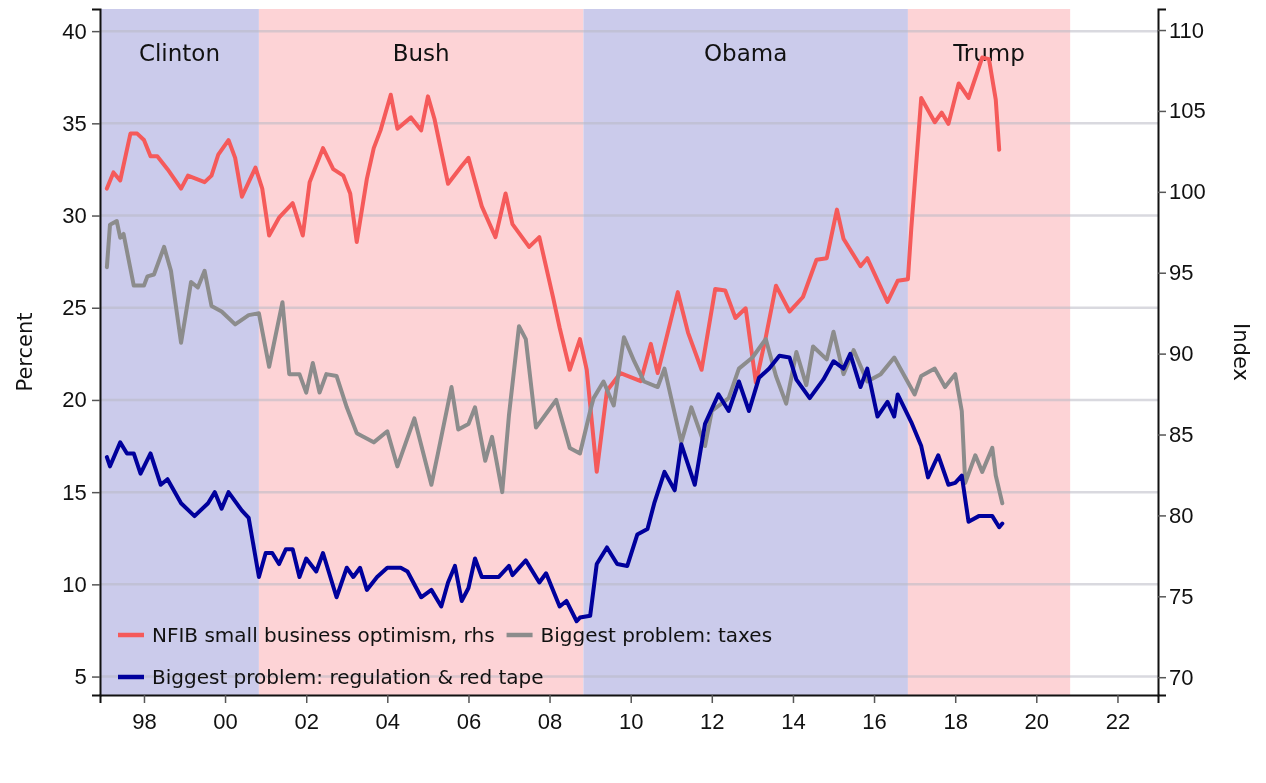 The height and width of the screenshot is (783, 1266). Describe the element at coordinates (656, 635) in the screenshot. I see `legend-label: Biggest problem: taxes` at that location.